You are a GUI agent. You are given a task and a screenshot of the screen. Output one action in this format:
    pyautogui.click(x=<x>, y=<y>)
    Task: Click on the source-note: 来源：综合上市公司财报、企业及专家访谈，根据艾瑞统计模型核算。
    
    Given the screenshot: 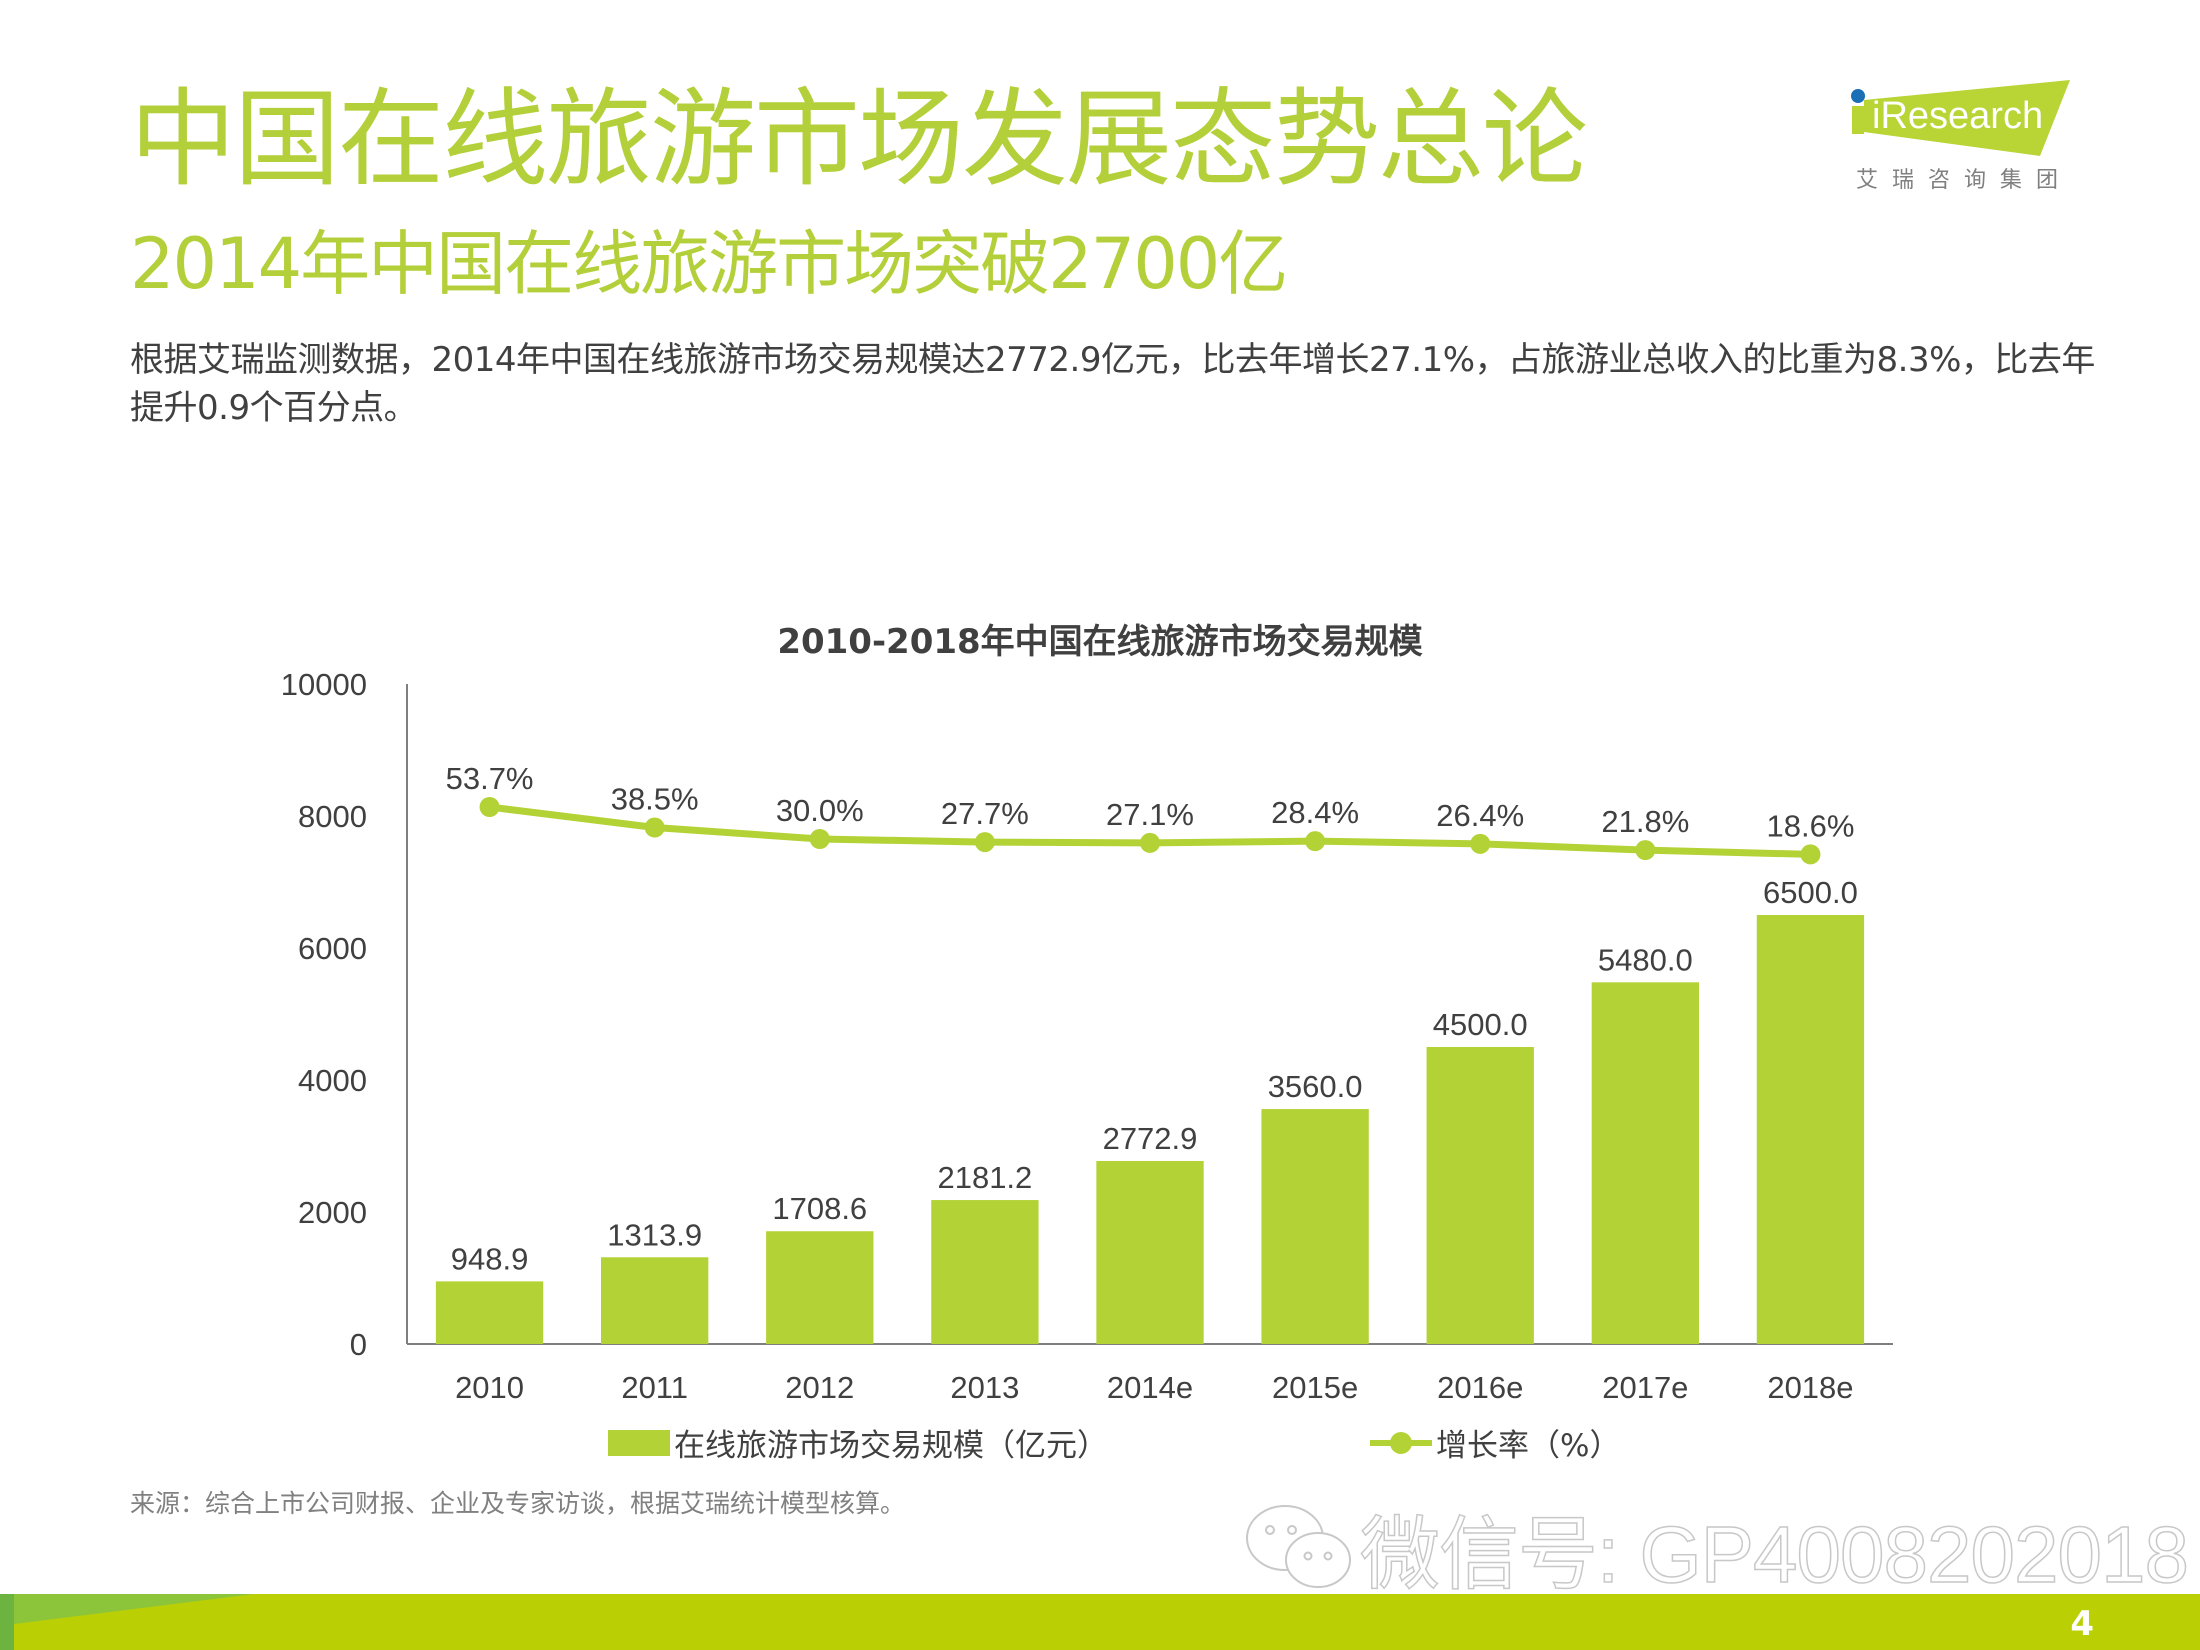 What is the action you would take?
    pyautogui.click(x=518, y=1503)
    